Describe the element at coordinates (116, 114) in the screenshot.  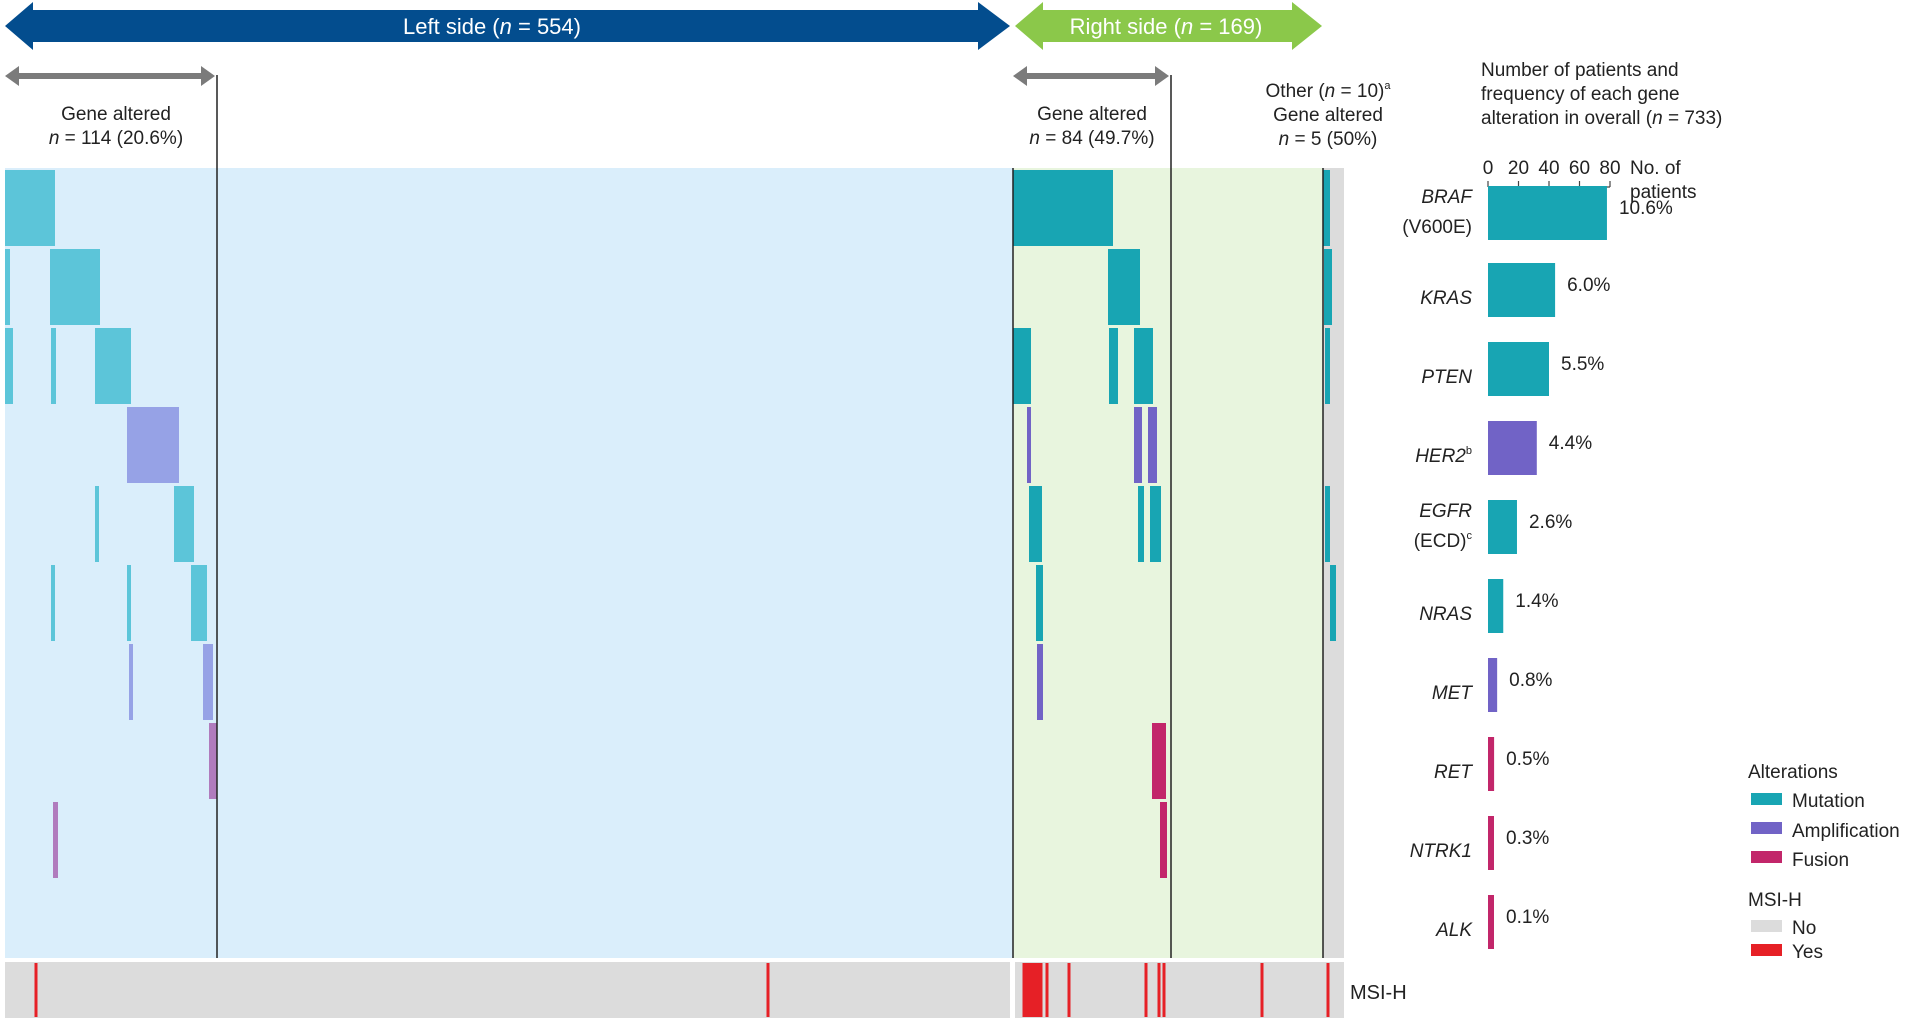
I see `left-altered-label: Gene altered` at that location.